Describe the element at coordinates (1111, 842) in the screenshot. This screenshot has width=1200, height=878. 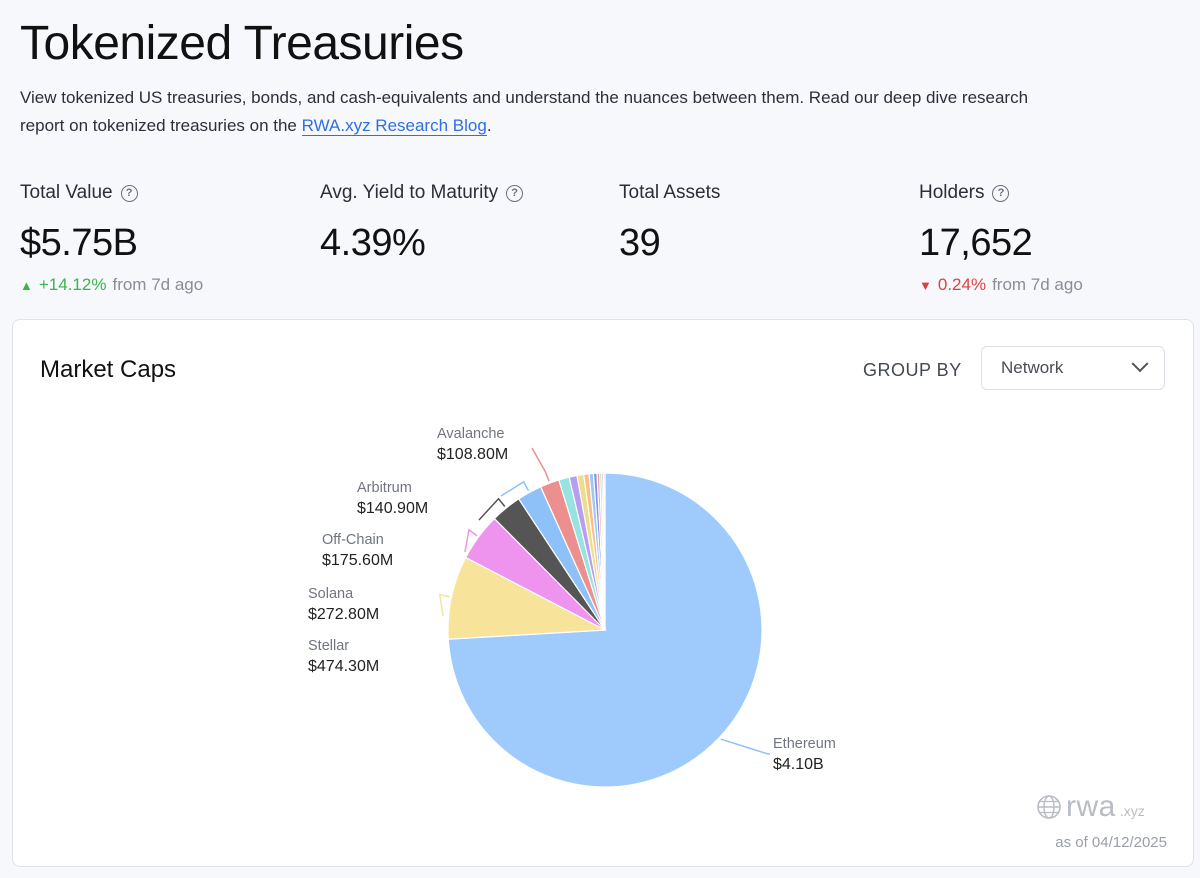
I see `as-of-date: as of 04/12/2025` at that location.